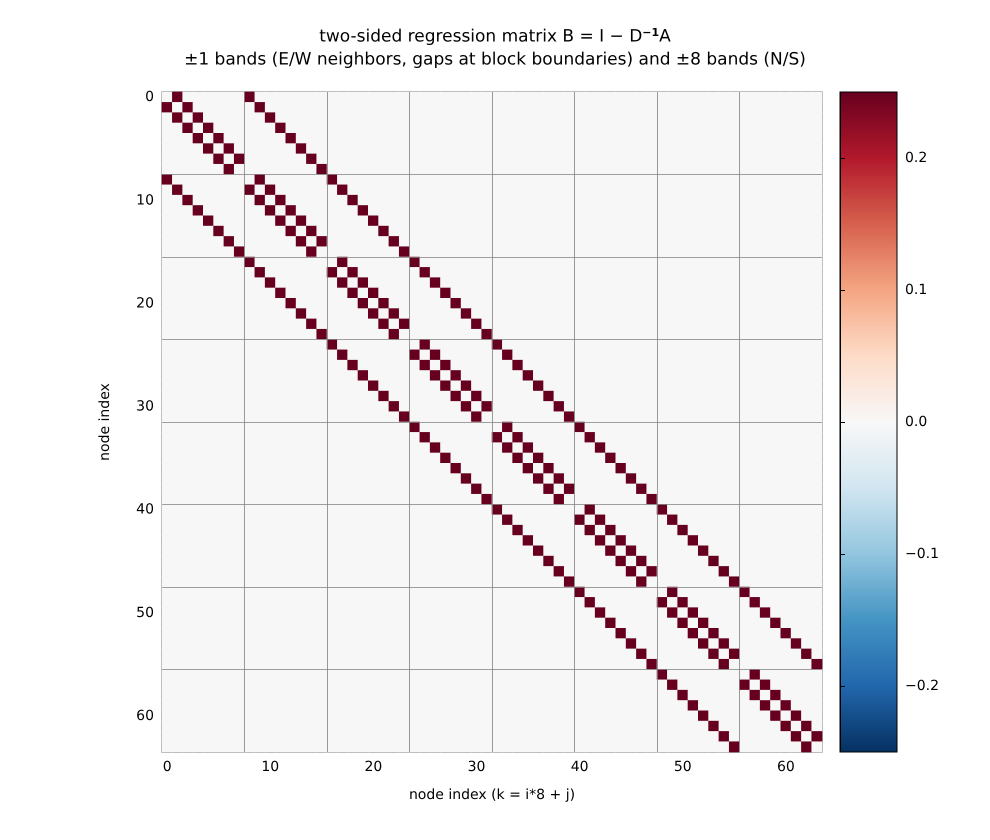 The height and width of the screenshot is (840, 990). What do you see at coordinates (495, 60) in the screenshot?
I see `chart-subtitle: ±1 bands (E/W neighbors, gaps at block boundaries) and ±8 bands (N/S)` at bounding box center [495, 60].